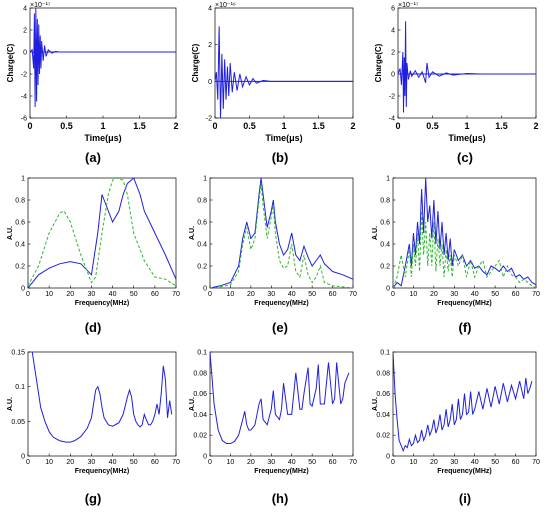 The width and height of the screenshot is (550, 512). Describe the element at coordinates (312, 462) in the screenshot. I see `x-tick-label-h-5: 50` at that location.